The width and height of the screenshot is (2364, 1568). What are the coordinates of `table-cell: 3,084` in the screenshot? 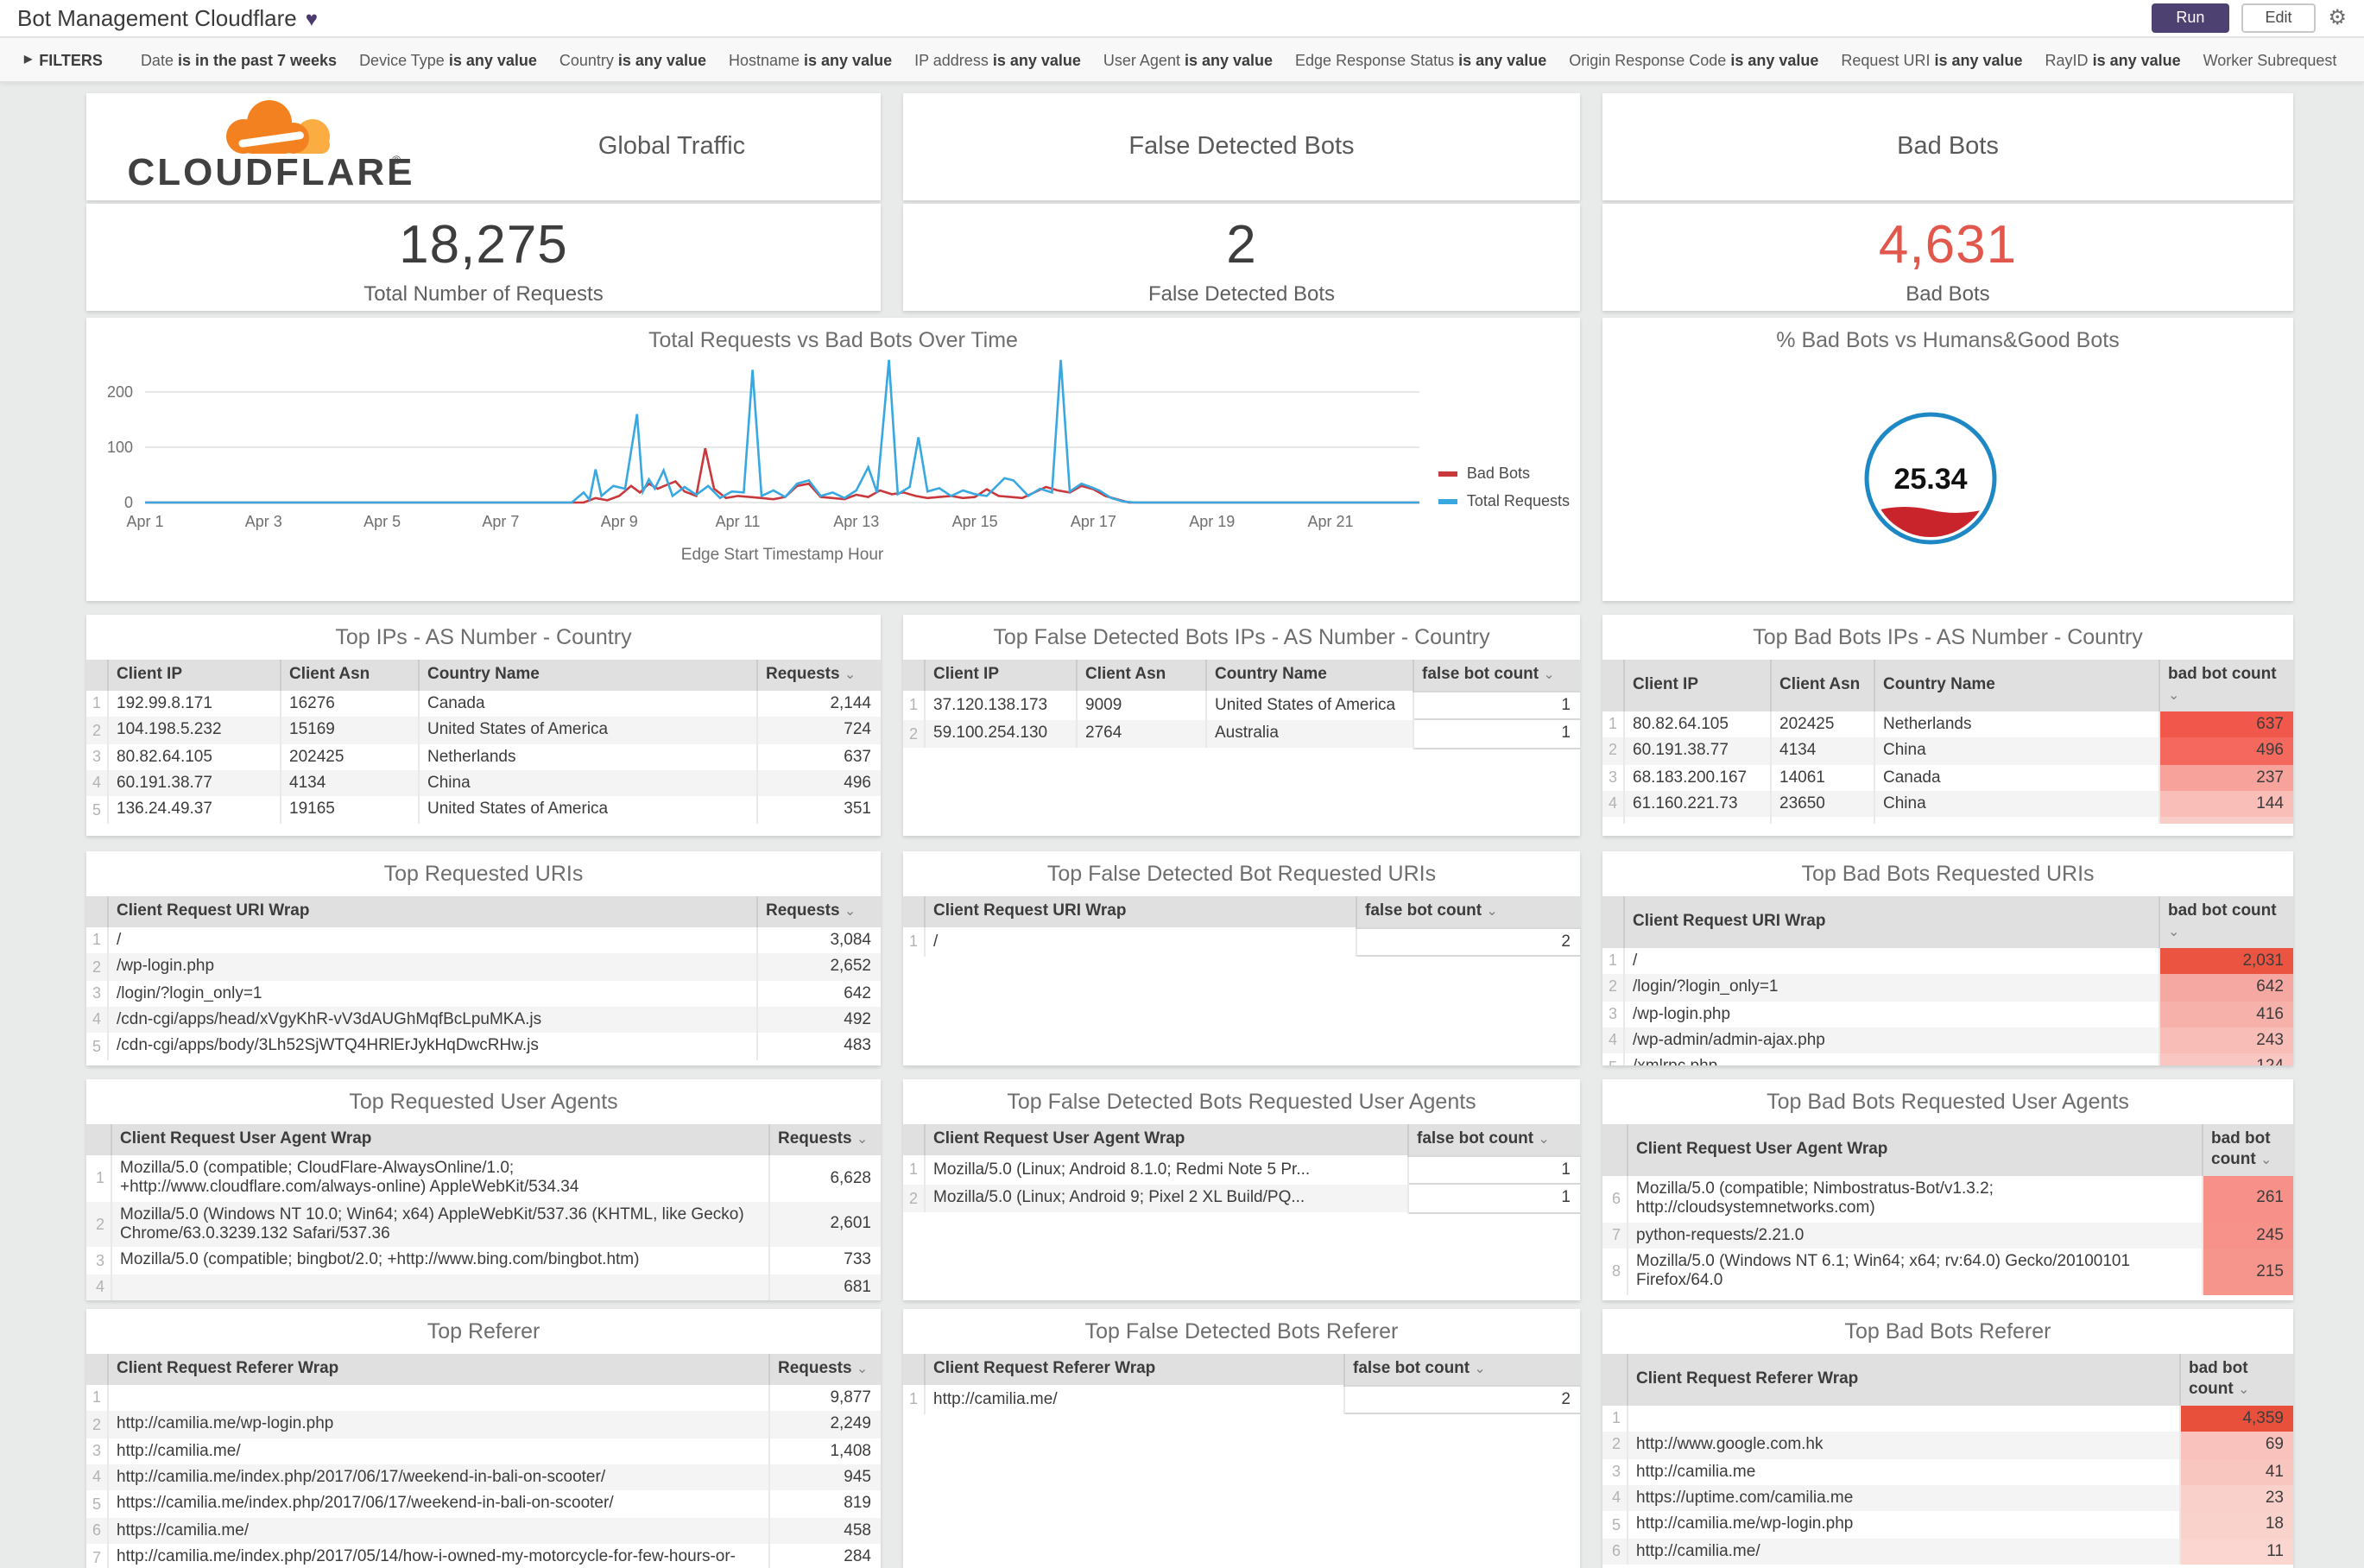 It's located at (818, 940).